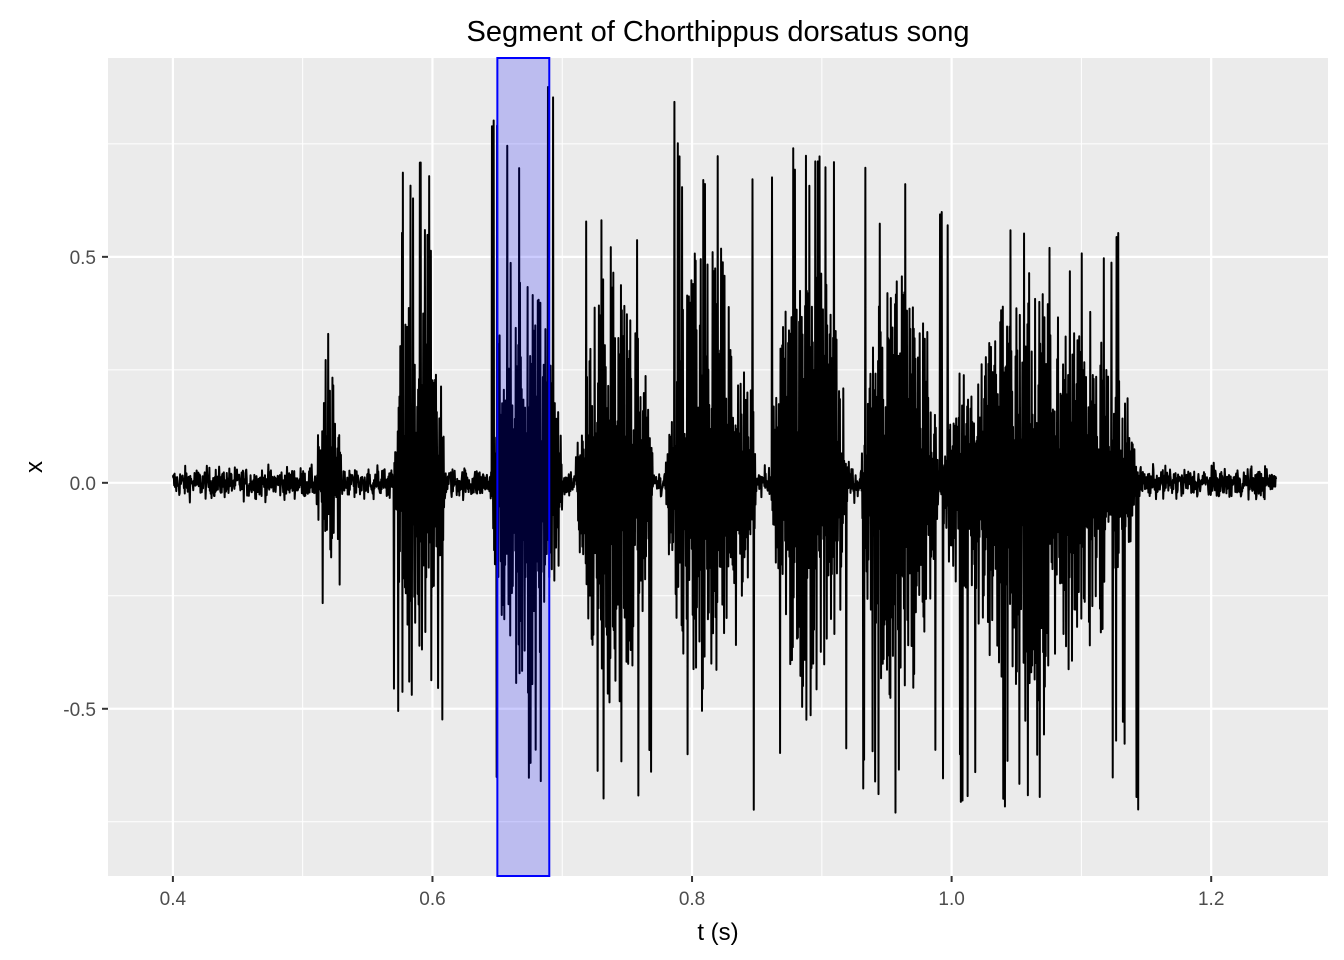 Image resolution: width=1344 pixels, height=960 pixels. What do you see at coordinates (83, 484) in the screenshot?
I see `y-tick-label: 0.0` at bounding box center [83, 484].